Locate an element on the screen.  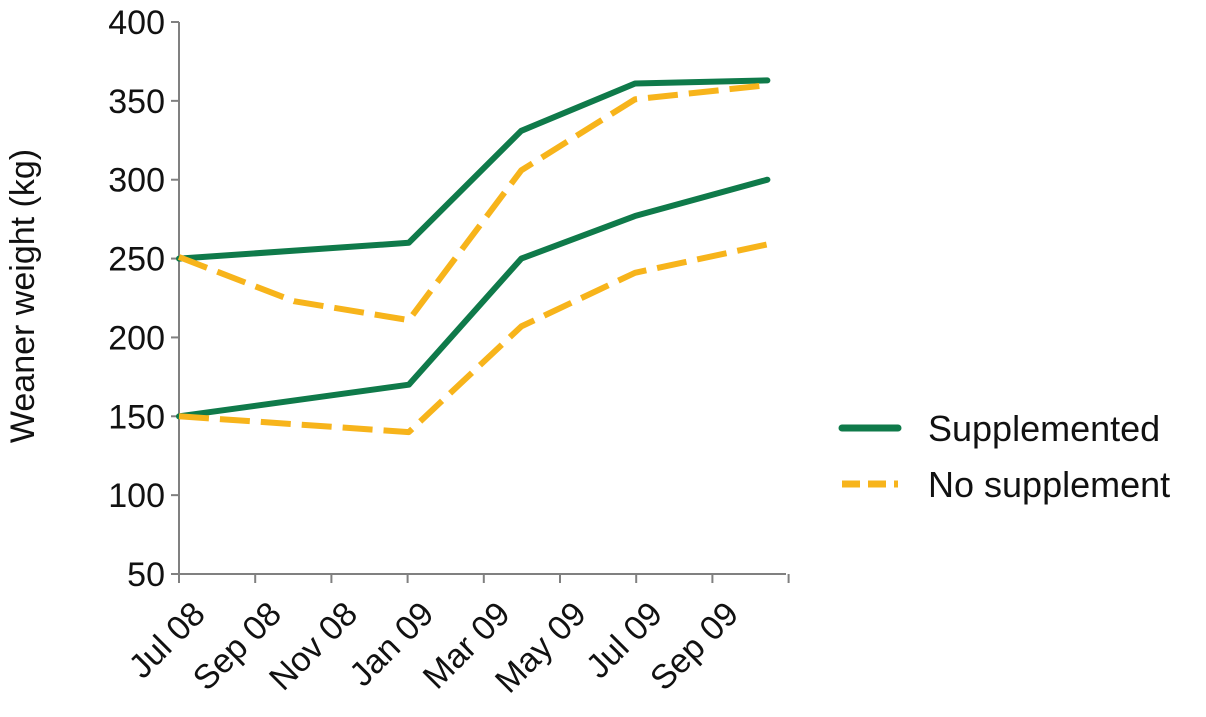
y-tick-label: 350 is located at coordinates (136, 102).